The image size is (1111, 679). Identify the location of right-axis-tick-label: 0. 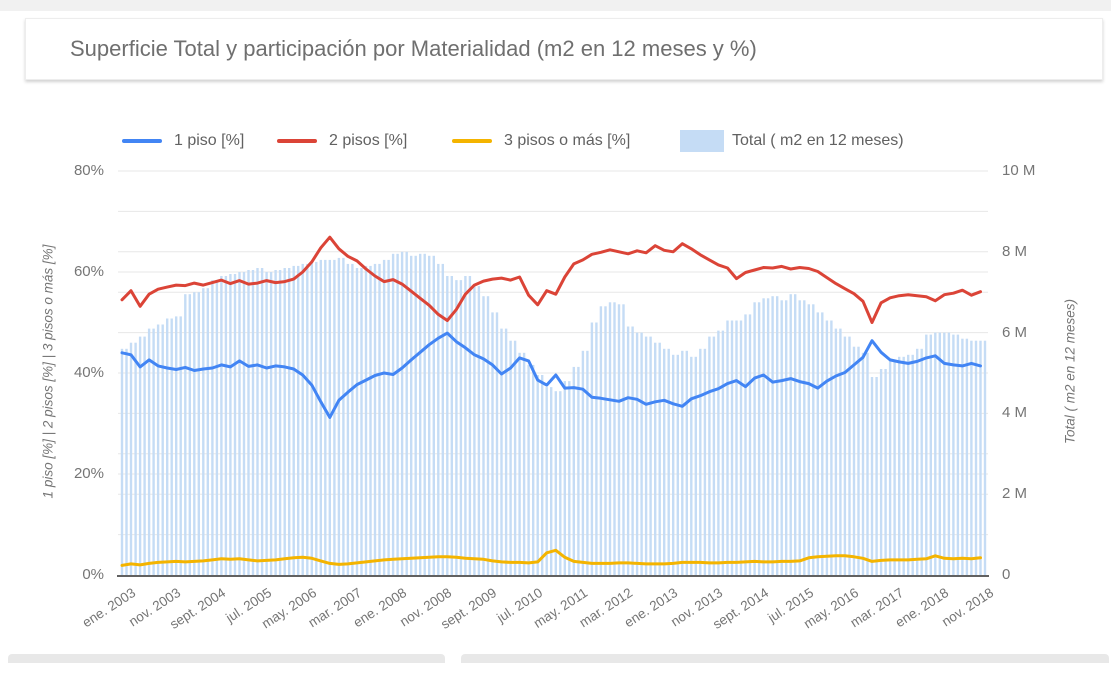
(1006, 574).